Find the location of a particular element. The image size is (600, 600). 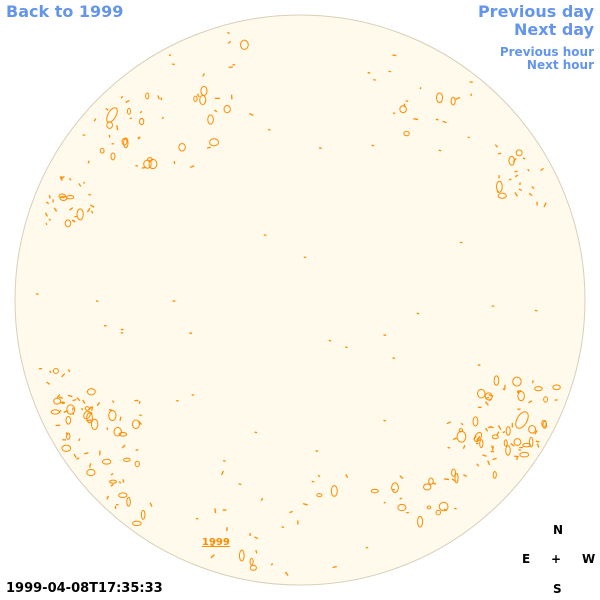

observation-timestamp: 1999-04-08T17:35:33 is located at coordinates (84, 588).